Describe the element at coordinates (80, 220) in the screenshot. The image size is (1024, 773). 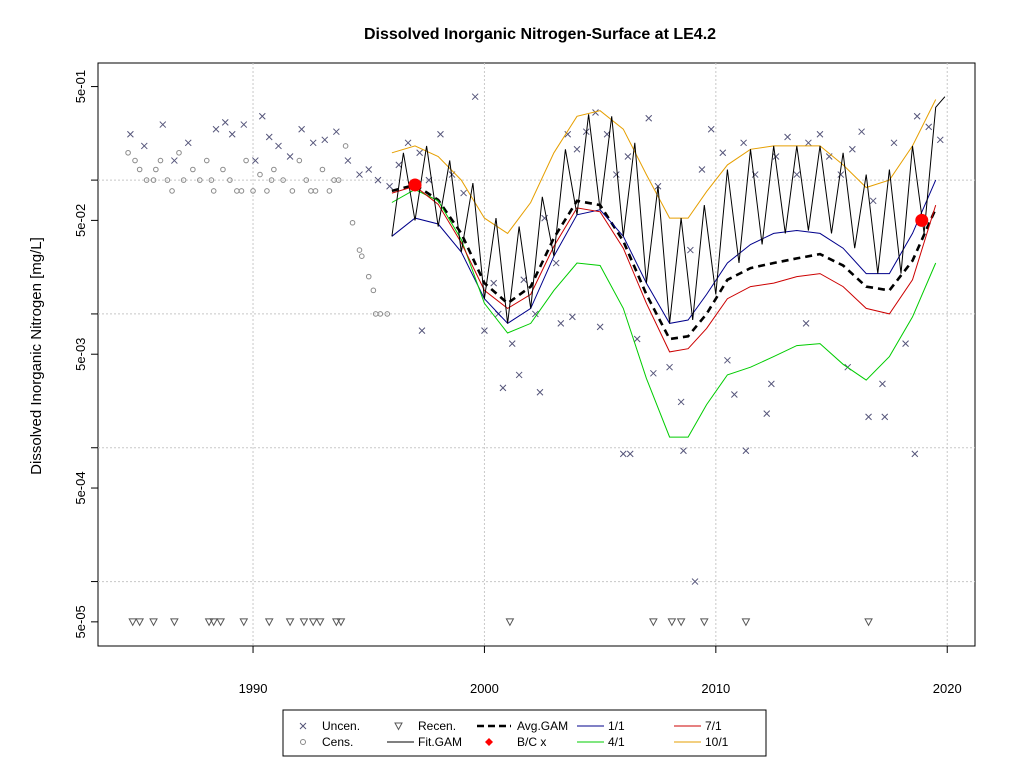
I see `y-tick-label: 5e-02` at that location.